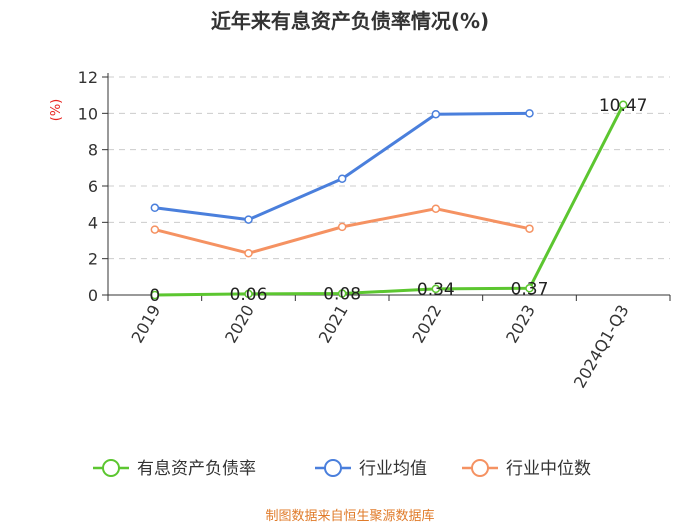 The image size is (700, 525). I want to click on data-label: 0, so click(154, 296).